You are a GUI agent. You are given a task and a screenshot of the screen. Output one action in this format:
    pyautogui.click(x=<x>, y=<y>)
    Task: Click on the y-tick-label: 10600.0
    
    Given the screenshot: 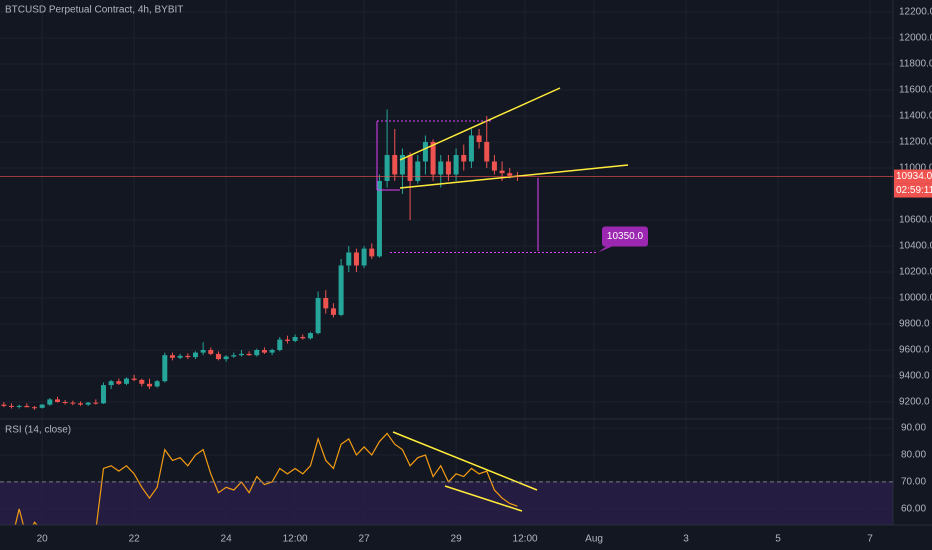 What is the action you would take?
    pyautogui.click(x=915, y=220)
    